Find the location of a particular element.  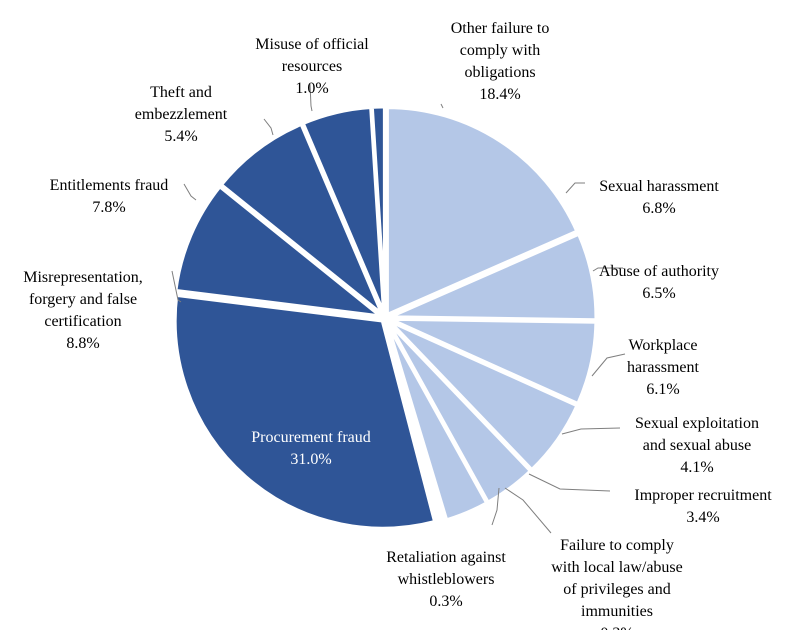

slice-percent: 1.0% is located at coordinates (311, 88).